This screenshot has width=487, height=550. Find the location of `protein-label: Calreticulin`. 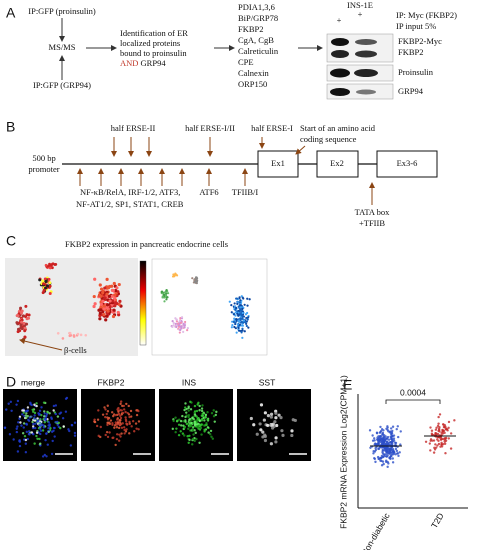

protein-label: Calreticulin is located at coordinates (258, 51).